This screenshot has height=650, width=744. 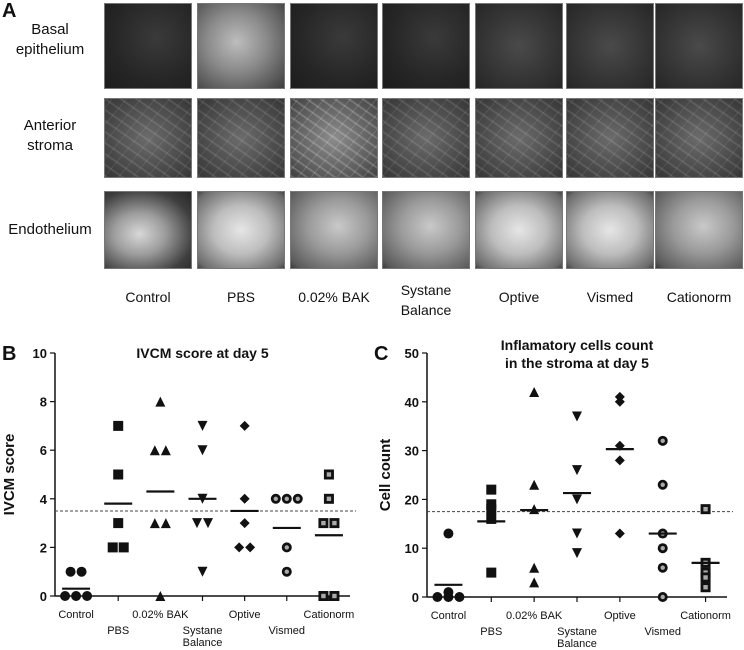 I want to click on chart-title: Inflamatory cells count, so click(x=577, y=345).